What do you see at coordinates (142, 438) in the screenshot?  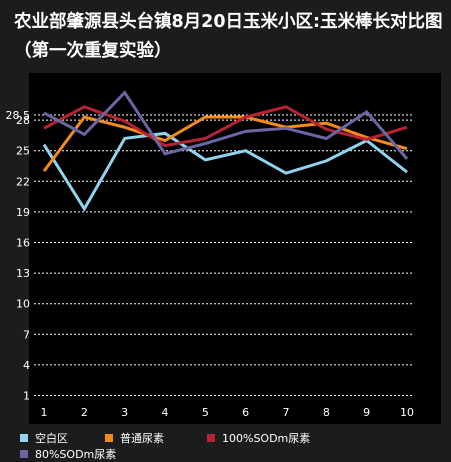 I see `legend-label: 普通尿素` at bounding box center [142, 438].